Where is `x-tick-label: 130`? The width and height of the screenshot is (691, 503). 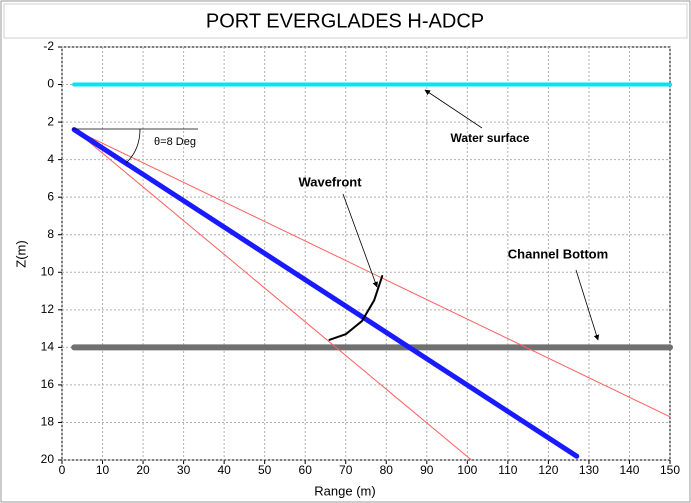
x-tick-label: 130 is located at coordinates (589, 470).